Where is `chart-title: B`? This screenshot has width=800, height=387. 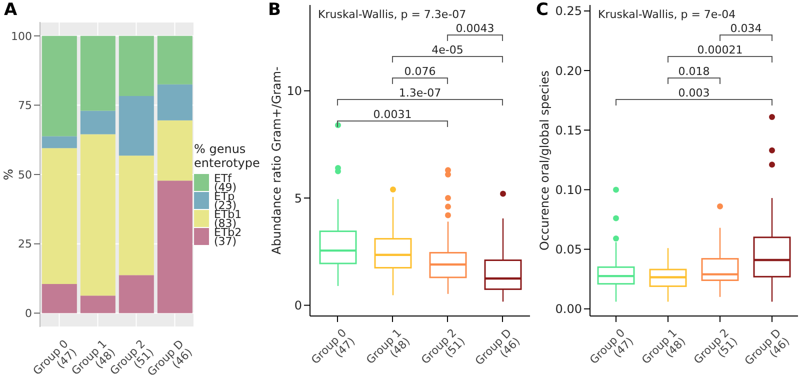 chart-title: B is located at coordinates (274, 10).